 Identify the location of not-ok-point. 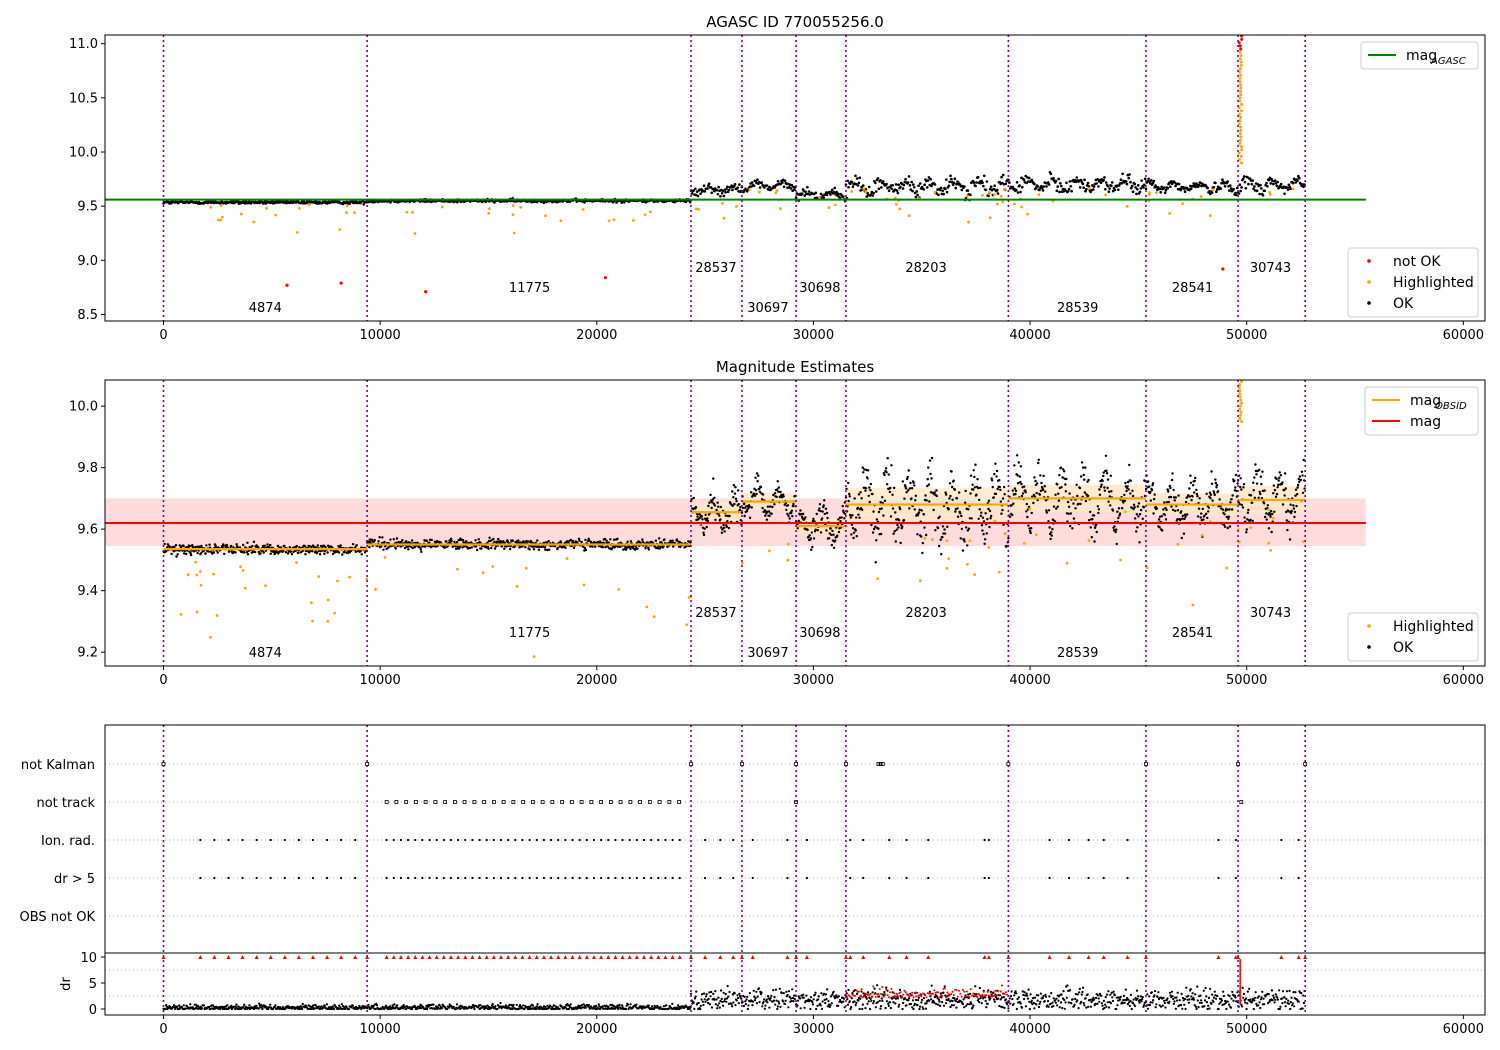
(287, 285).